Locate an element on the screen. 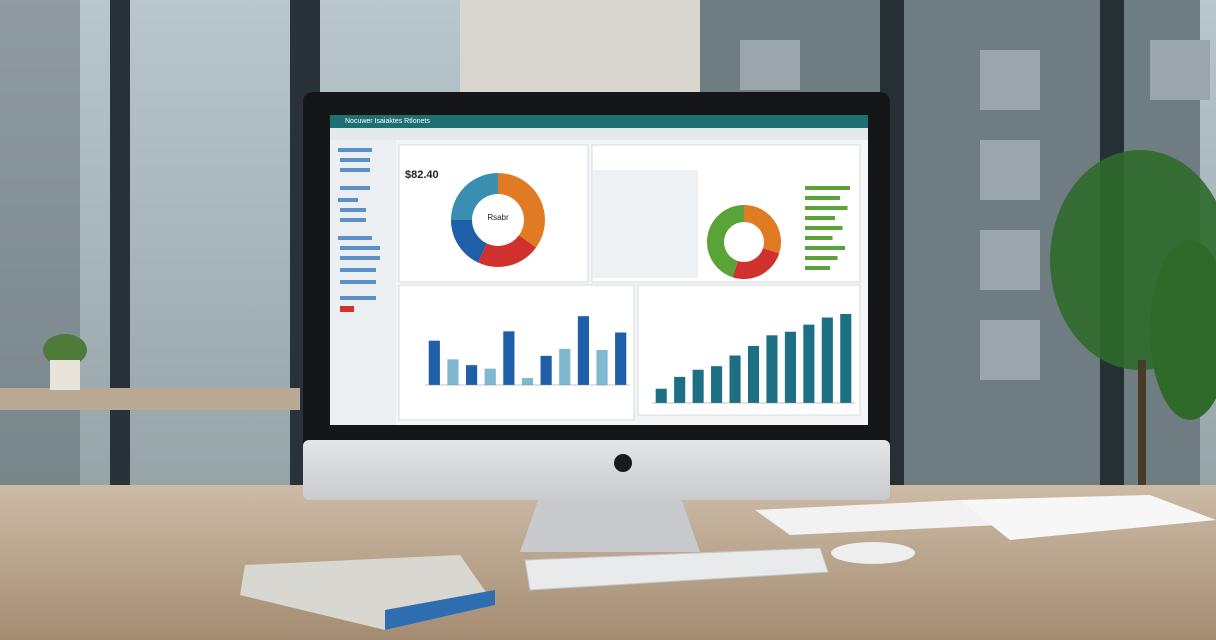 This screenshot has width=1216, height=640. pot is located at coordinates (65, 375).